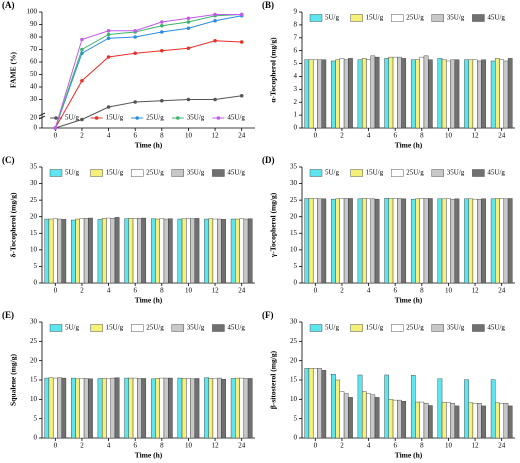 The image size is (520, 463). Describe the element at coordinates (294, 233) in the screenshot. I see `y-tick-label: 15` at that location.